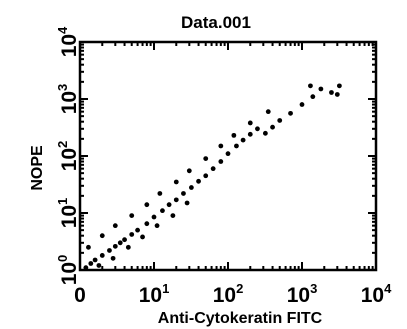 The width and height of the screenshot is (407, 329). What do you see at coordinates (80, 295) in the screenshot?
I see `x-tick-label: 0` at bounding box center [80, 295].